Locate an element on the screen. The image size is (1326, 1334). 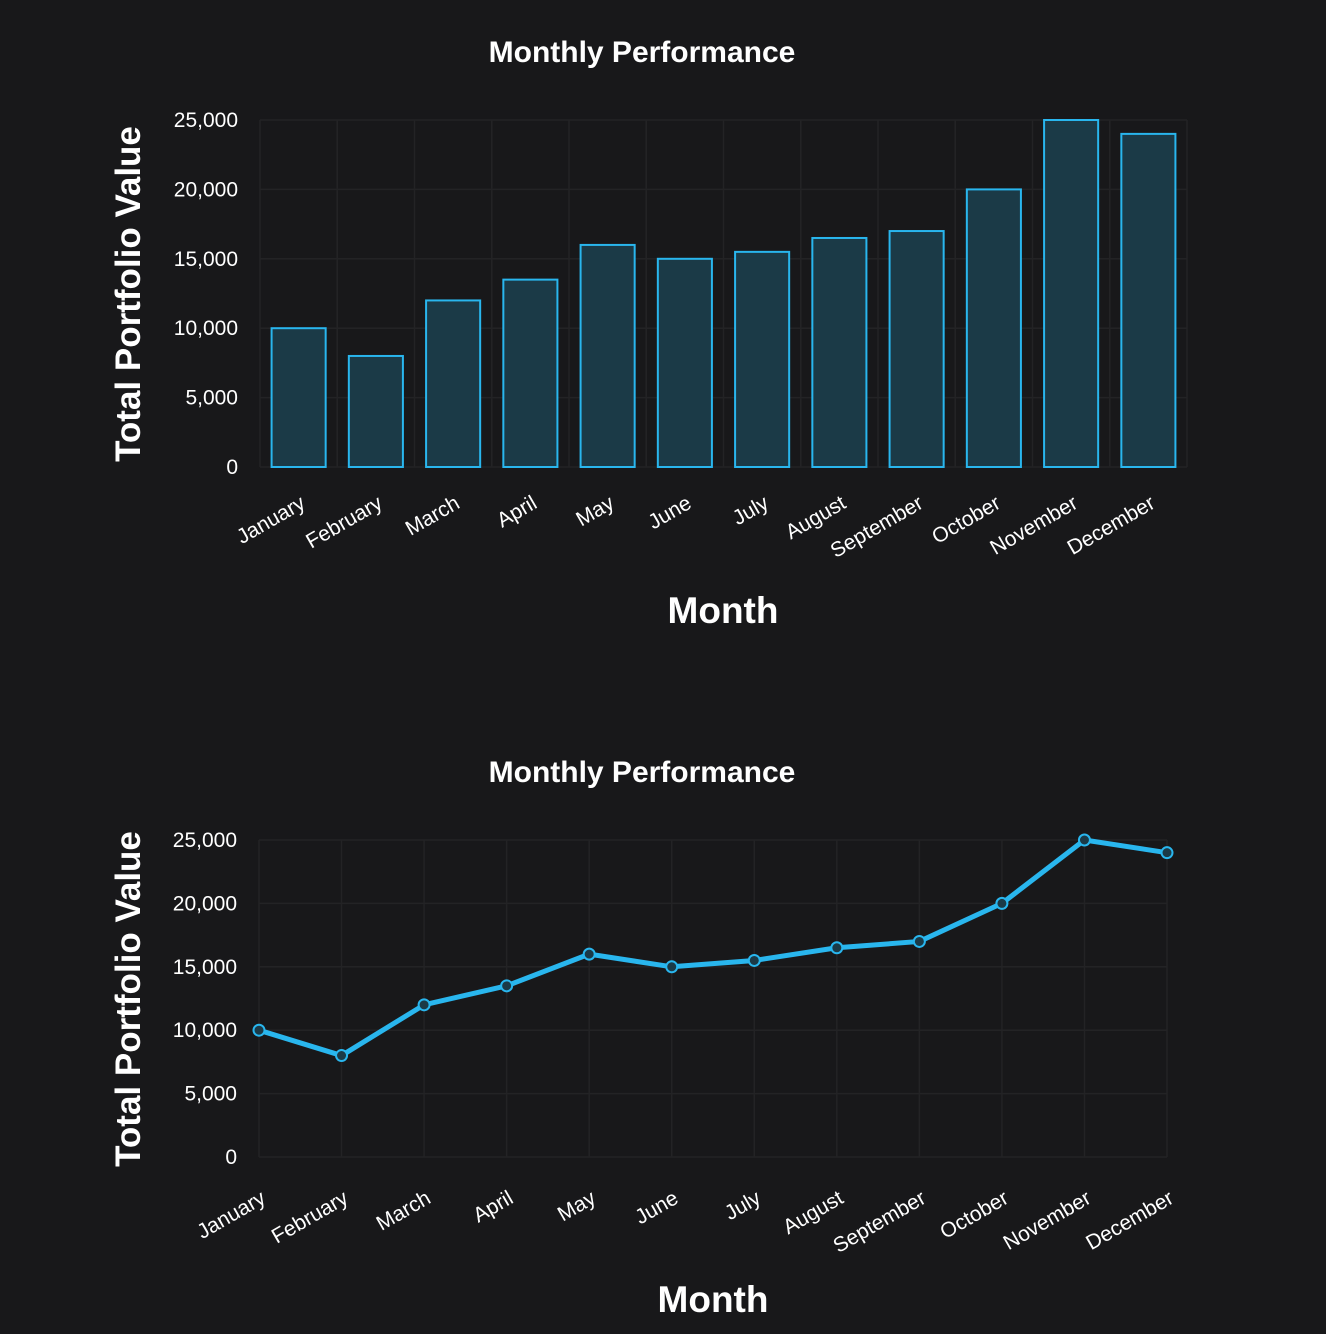
bar-september is located at coordinates (916, 349).